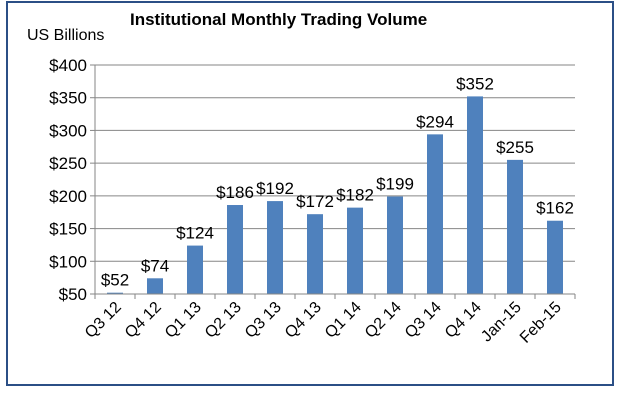 Image resolution: width=626 pixels, height=407 pixels. What do you see at coordinates (68, 98) in the screenshot?
I see `y-tick-label: $350` at bounding box center [68, 98].